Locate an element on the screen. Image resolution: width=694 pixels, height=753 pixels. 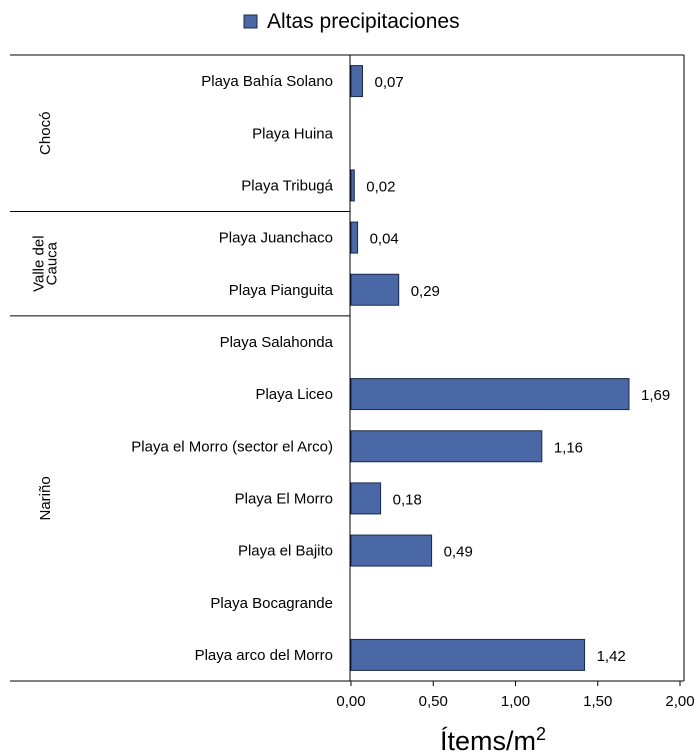
x-tick-label: 0,50 is located at coordinates (433, 701).